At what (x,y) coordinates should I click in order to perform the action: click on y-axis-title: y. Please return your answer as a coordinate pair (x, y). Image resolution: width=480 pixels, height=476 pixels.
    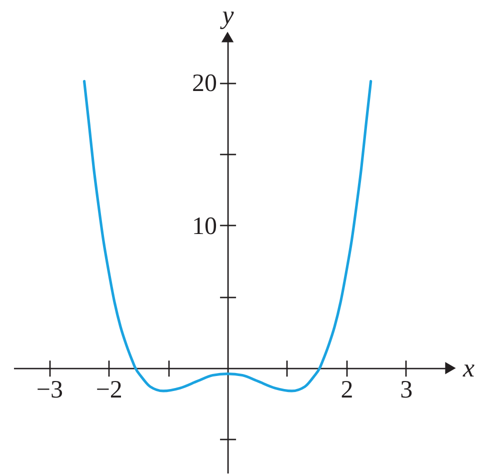
    Looking at the image, I should click on (226, 15).